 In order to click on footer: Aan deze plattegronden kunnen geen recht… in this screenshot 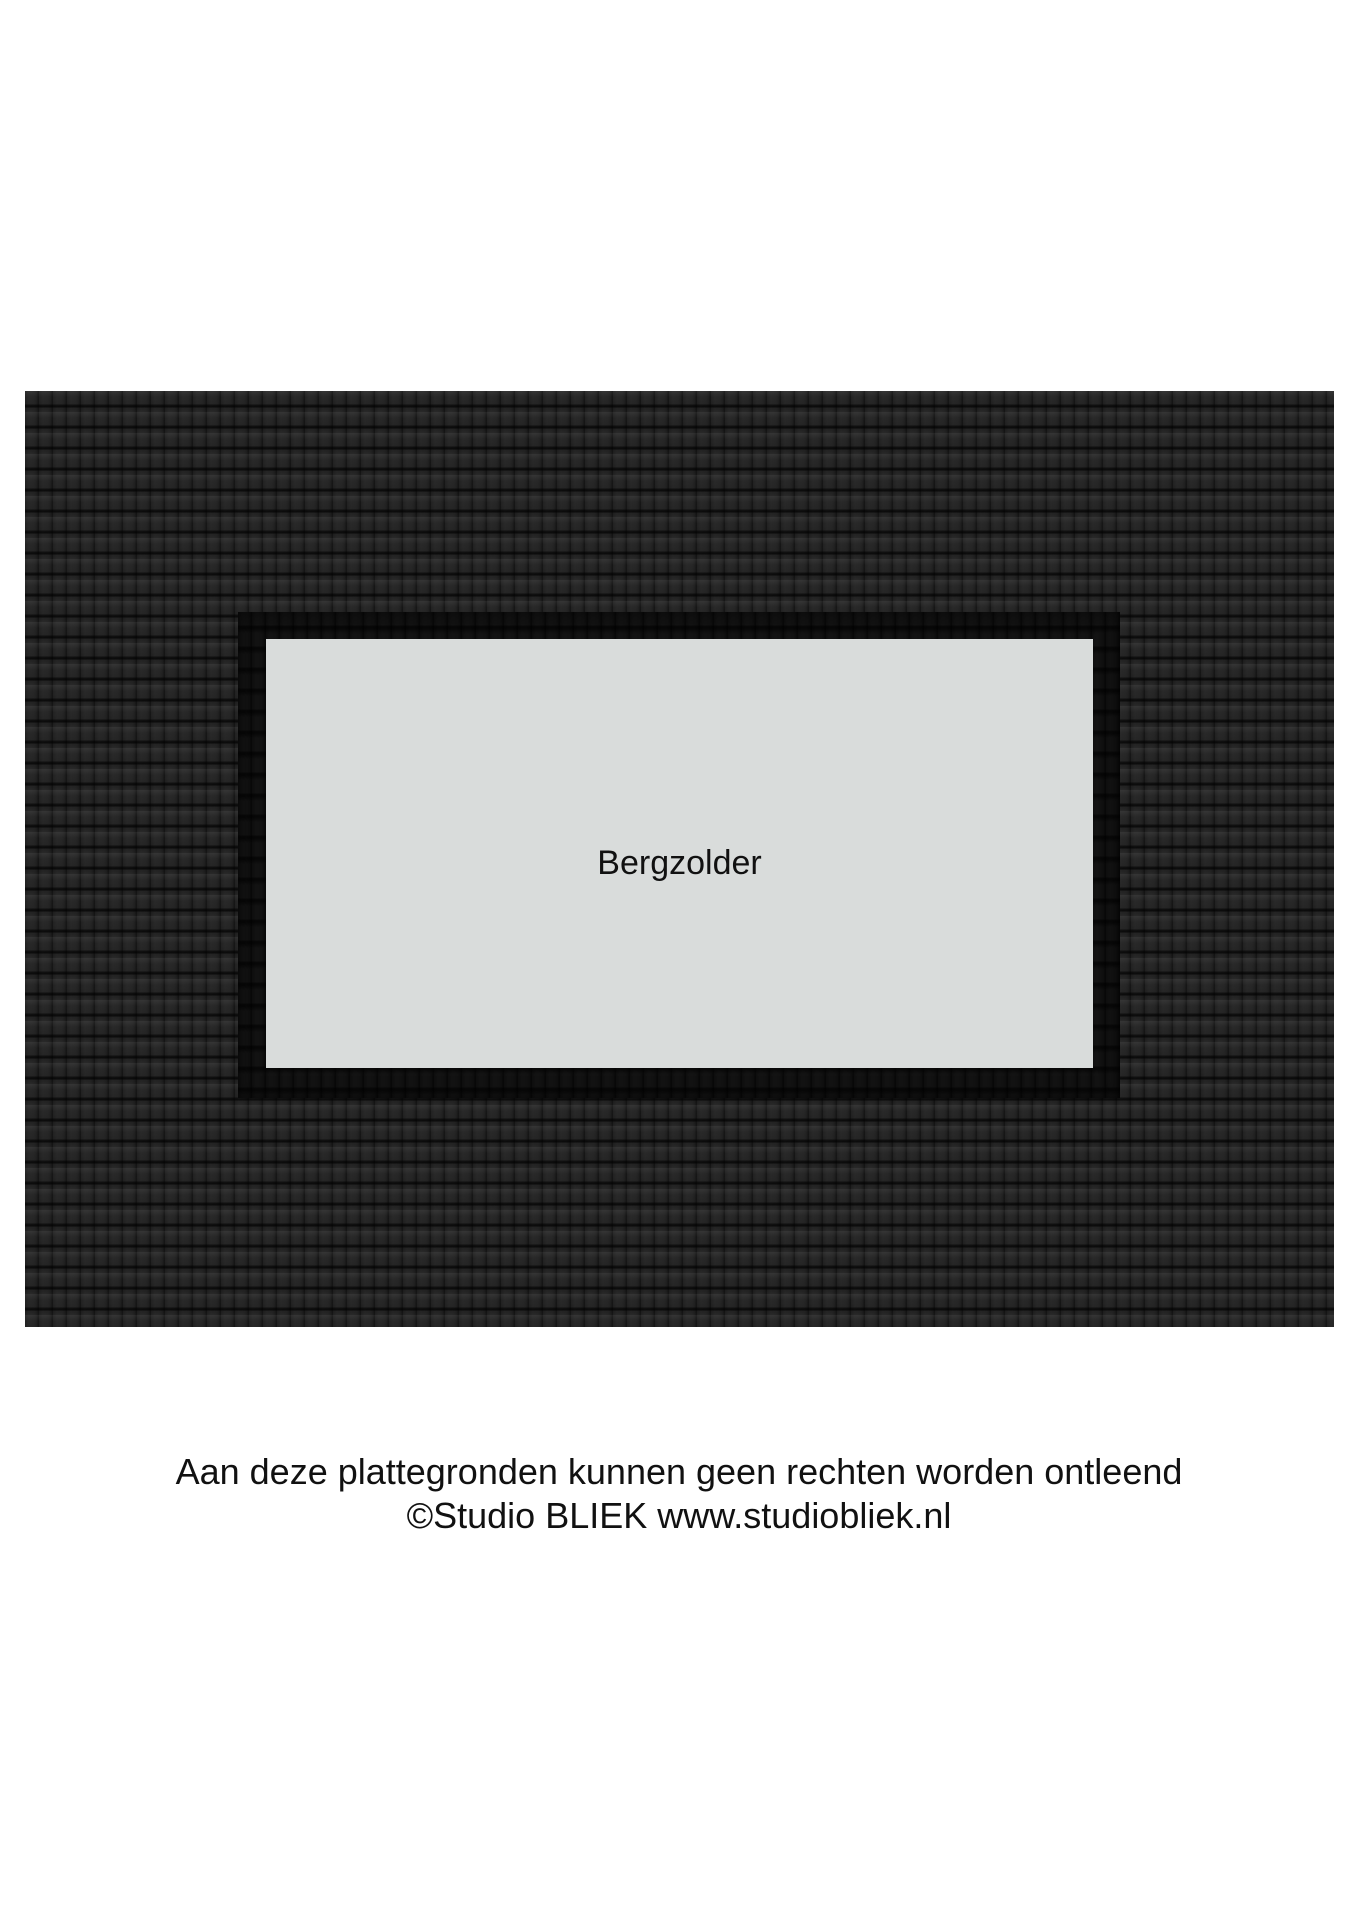, I will do `click(679, 1494)`.